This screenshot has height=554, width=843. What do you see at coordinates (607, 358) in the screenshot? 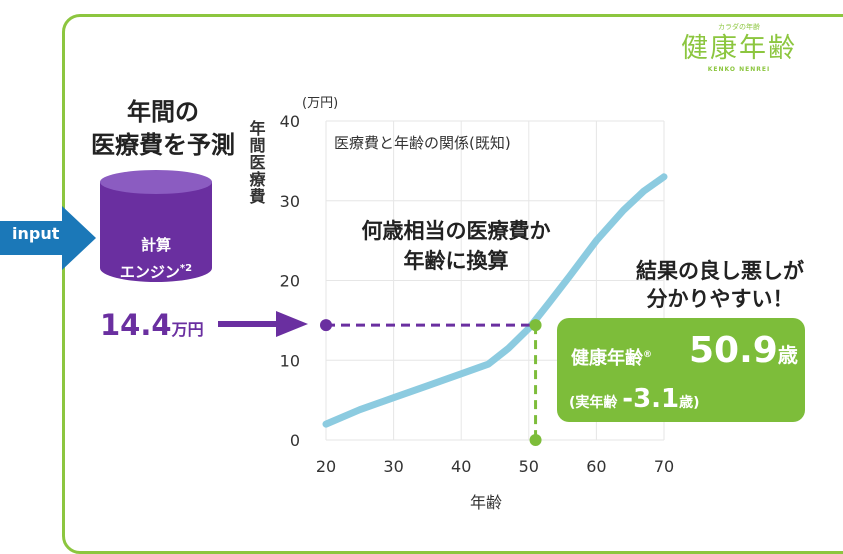
I see `result-label-text: 健康年齢` at bounding box center [607, 358].